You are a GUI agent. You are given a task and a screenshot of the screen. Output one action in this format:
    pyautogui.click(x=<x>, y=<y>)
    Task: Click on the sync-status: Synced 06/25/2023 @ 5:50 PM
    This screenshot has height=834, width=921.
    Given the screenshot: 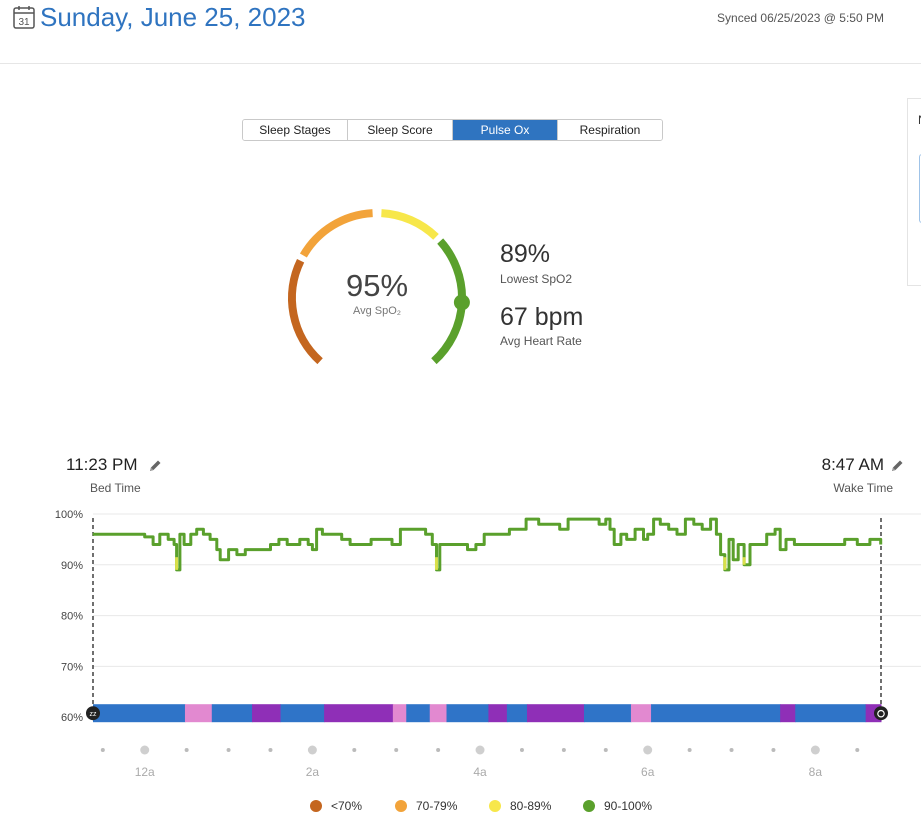 What is the action you would take?
    pyautogui.click(x=800, y=18)
    